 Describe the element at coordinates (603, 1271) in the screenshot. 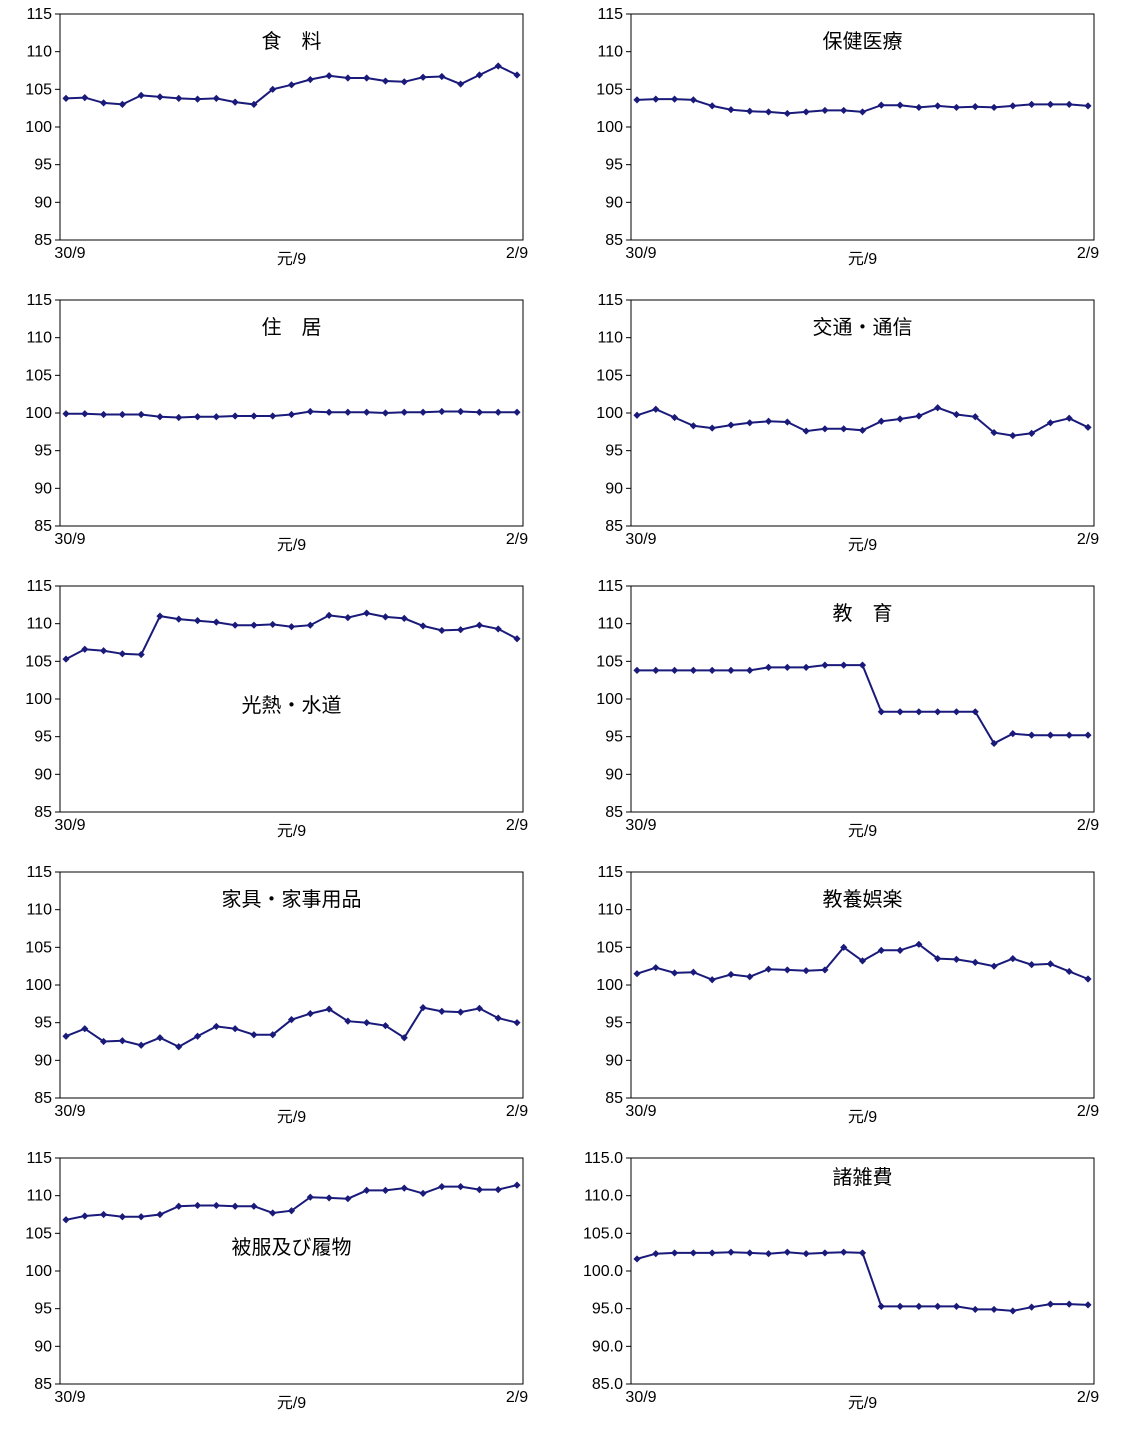

I see `y-tick-label: 100.0` at that location.